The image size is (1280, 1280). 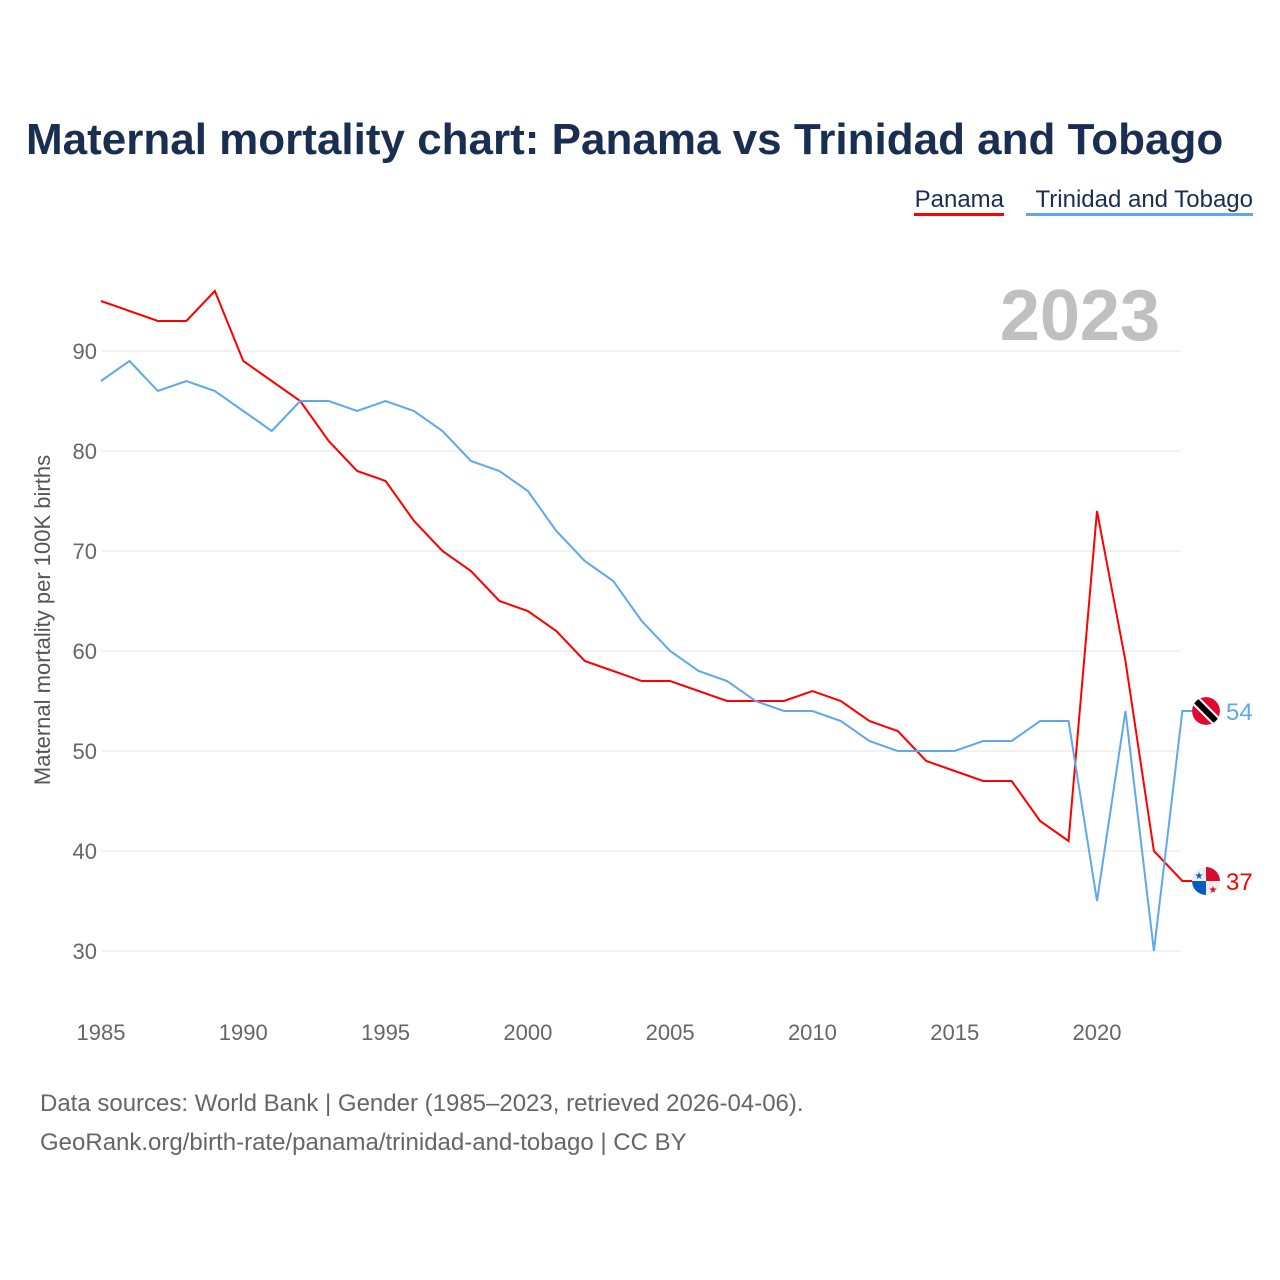 I want to click on y-tick-label: 60, so click(x=85, y=651).